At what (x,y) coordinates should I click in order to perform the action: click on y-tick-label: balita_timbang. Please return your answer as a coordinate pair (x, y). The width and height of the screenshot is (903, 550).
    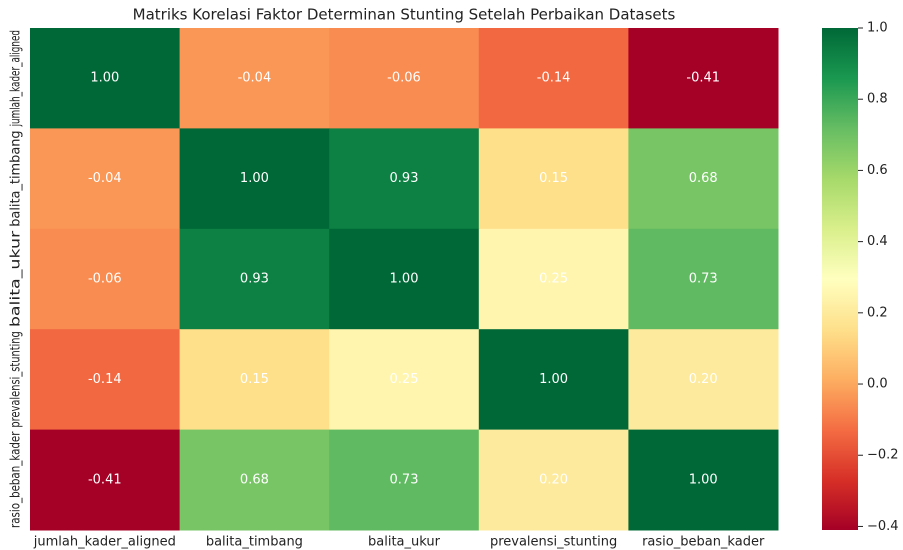
    Looking at the image, I should click on (16, 178).